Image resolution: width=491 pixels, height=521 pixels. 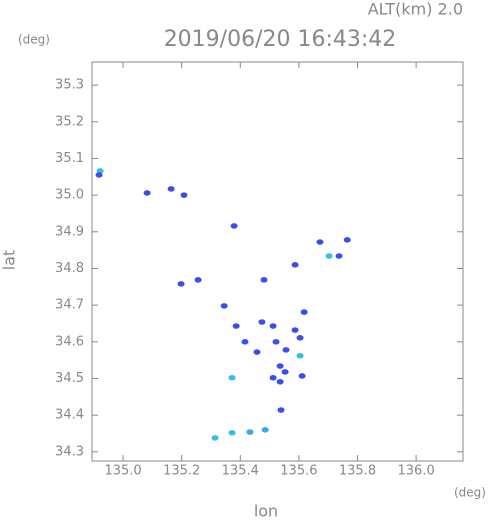 What do you see at coordinates (69, 451) in the screenshot?
I see `y-tick-label: 34.3` at bounding box center [69, 451].